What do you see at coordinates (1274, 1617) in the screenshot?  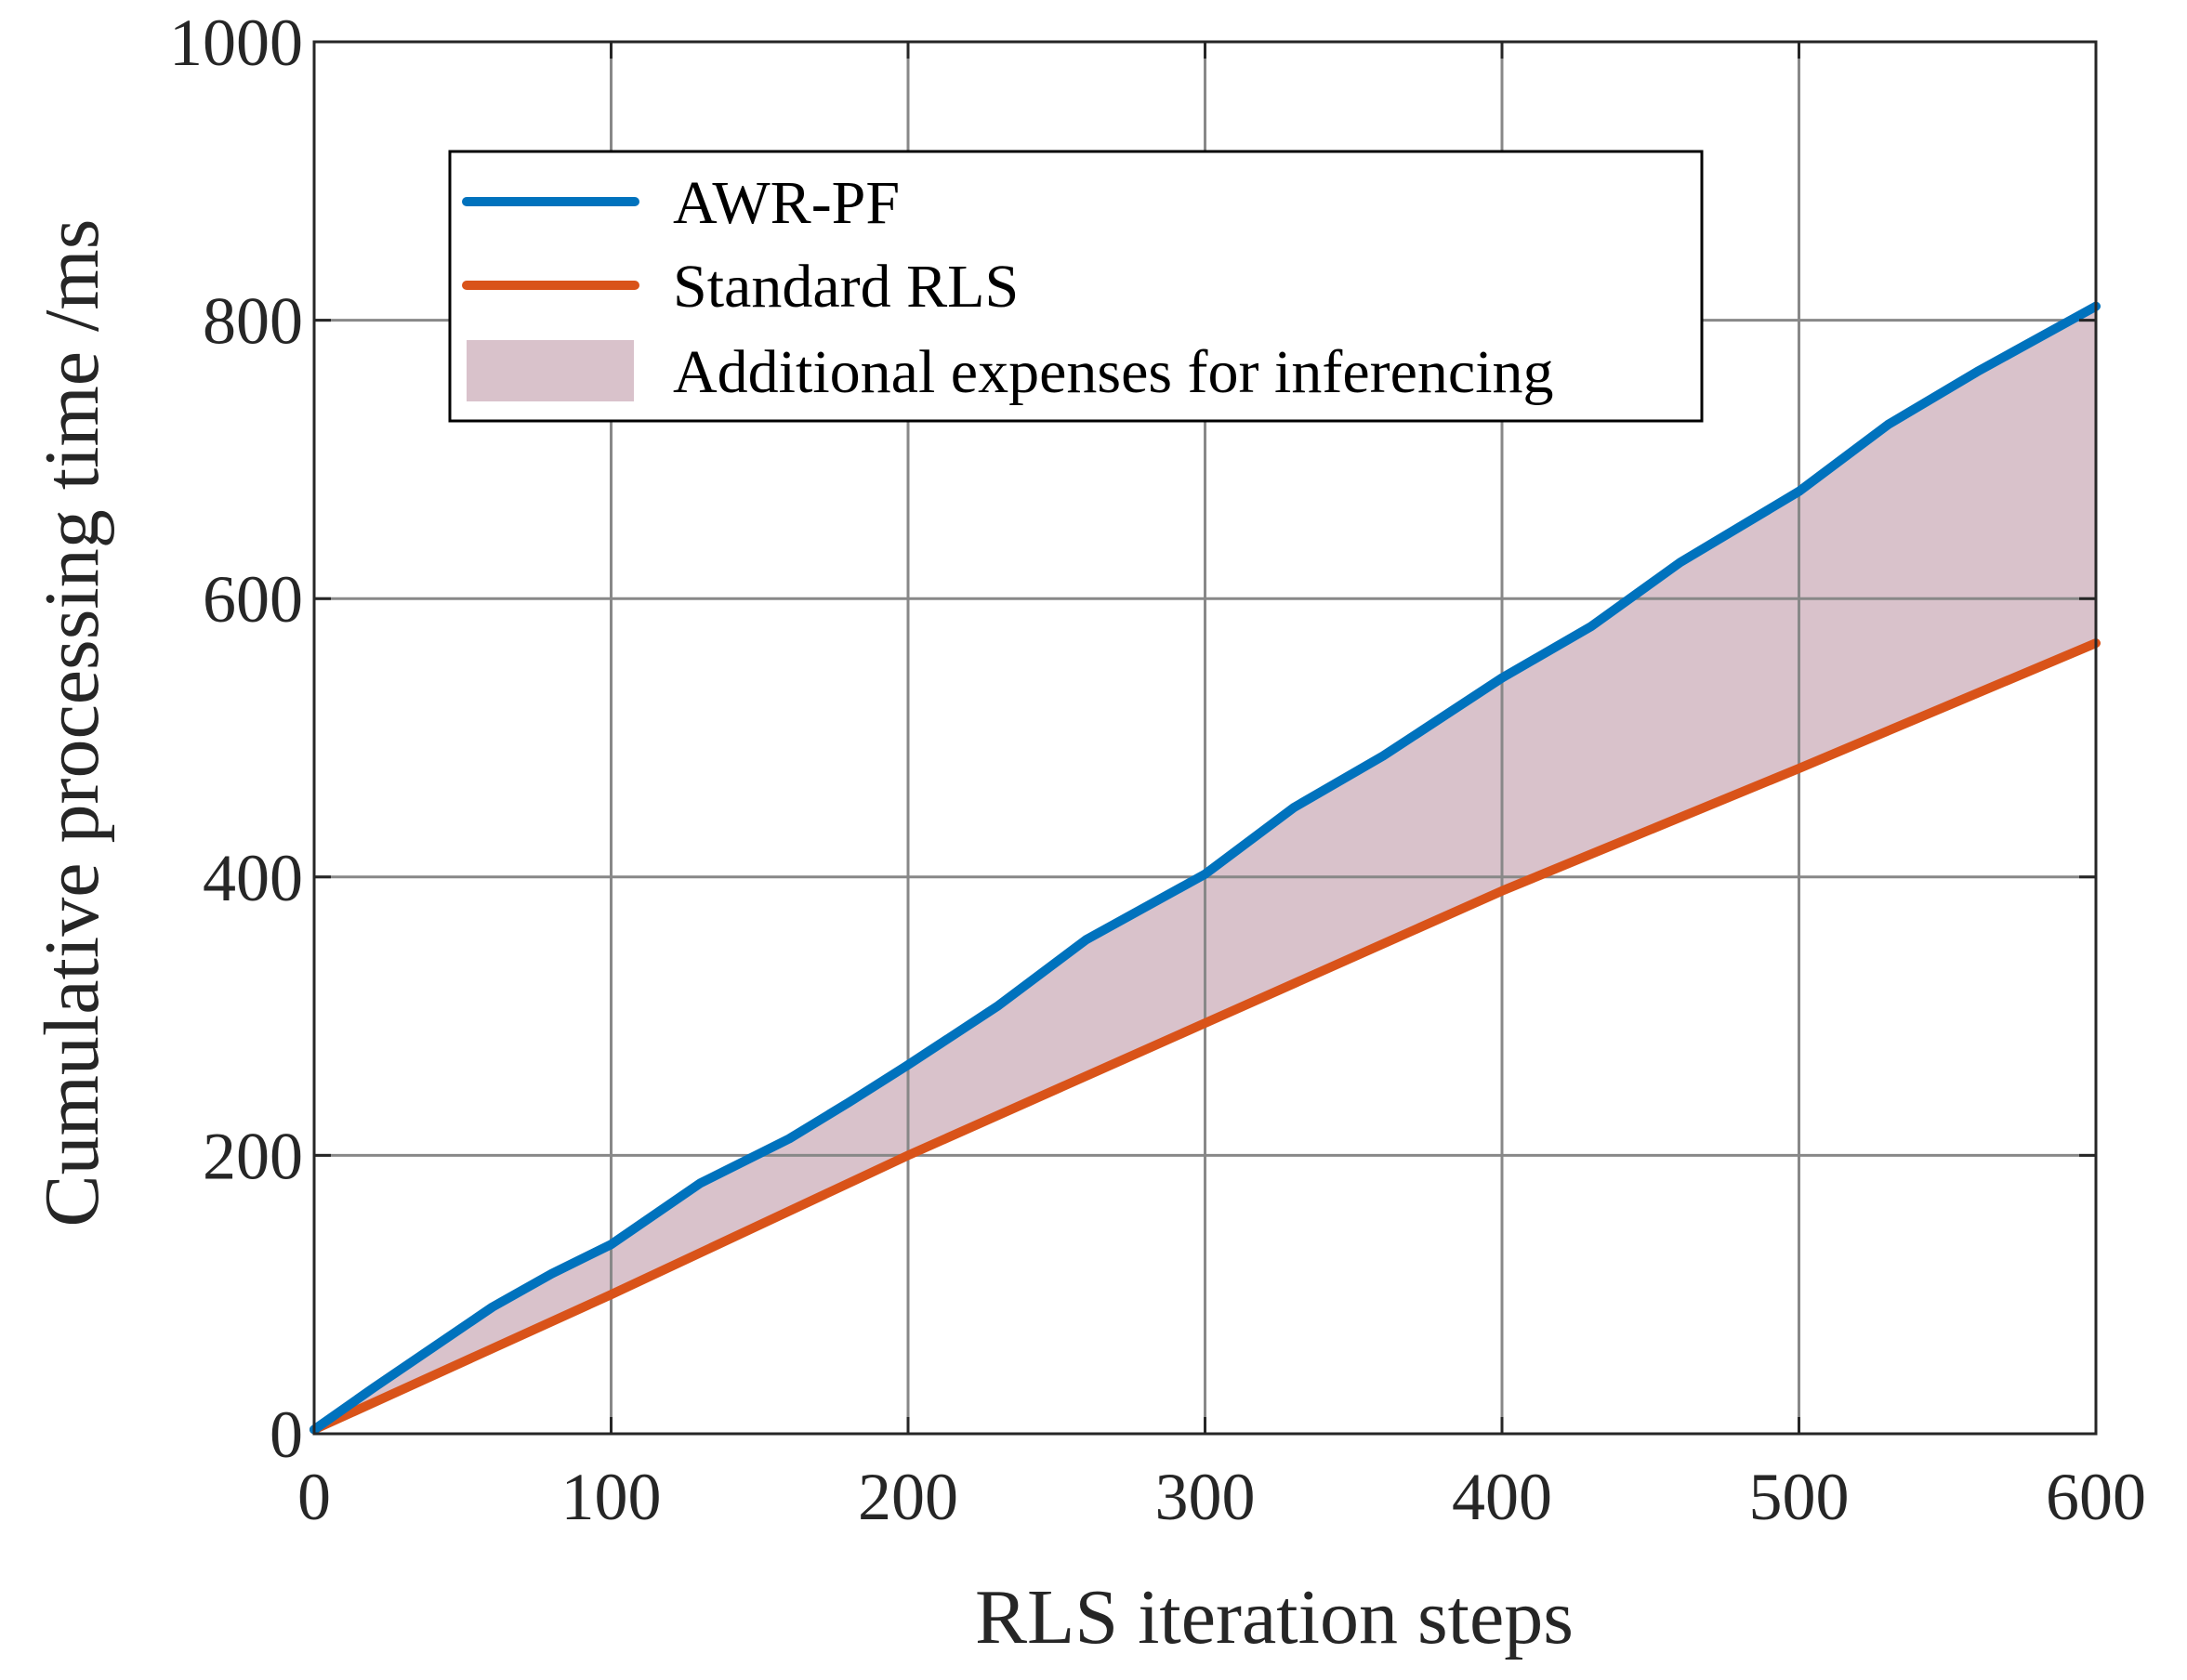 I see `x-axis-title: RLS iteration steps` at bounding box center [1274, 1617].